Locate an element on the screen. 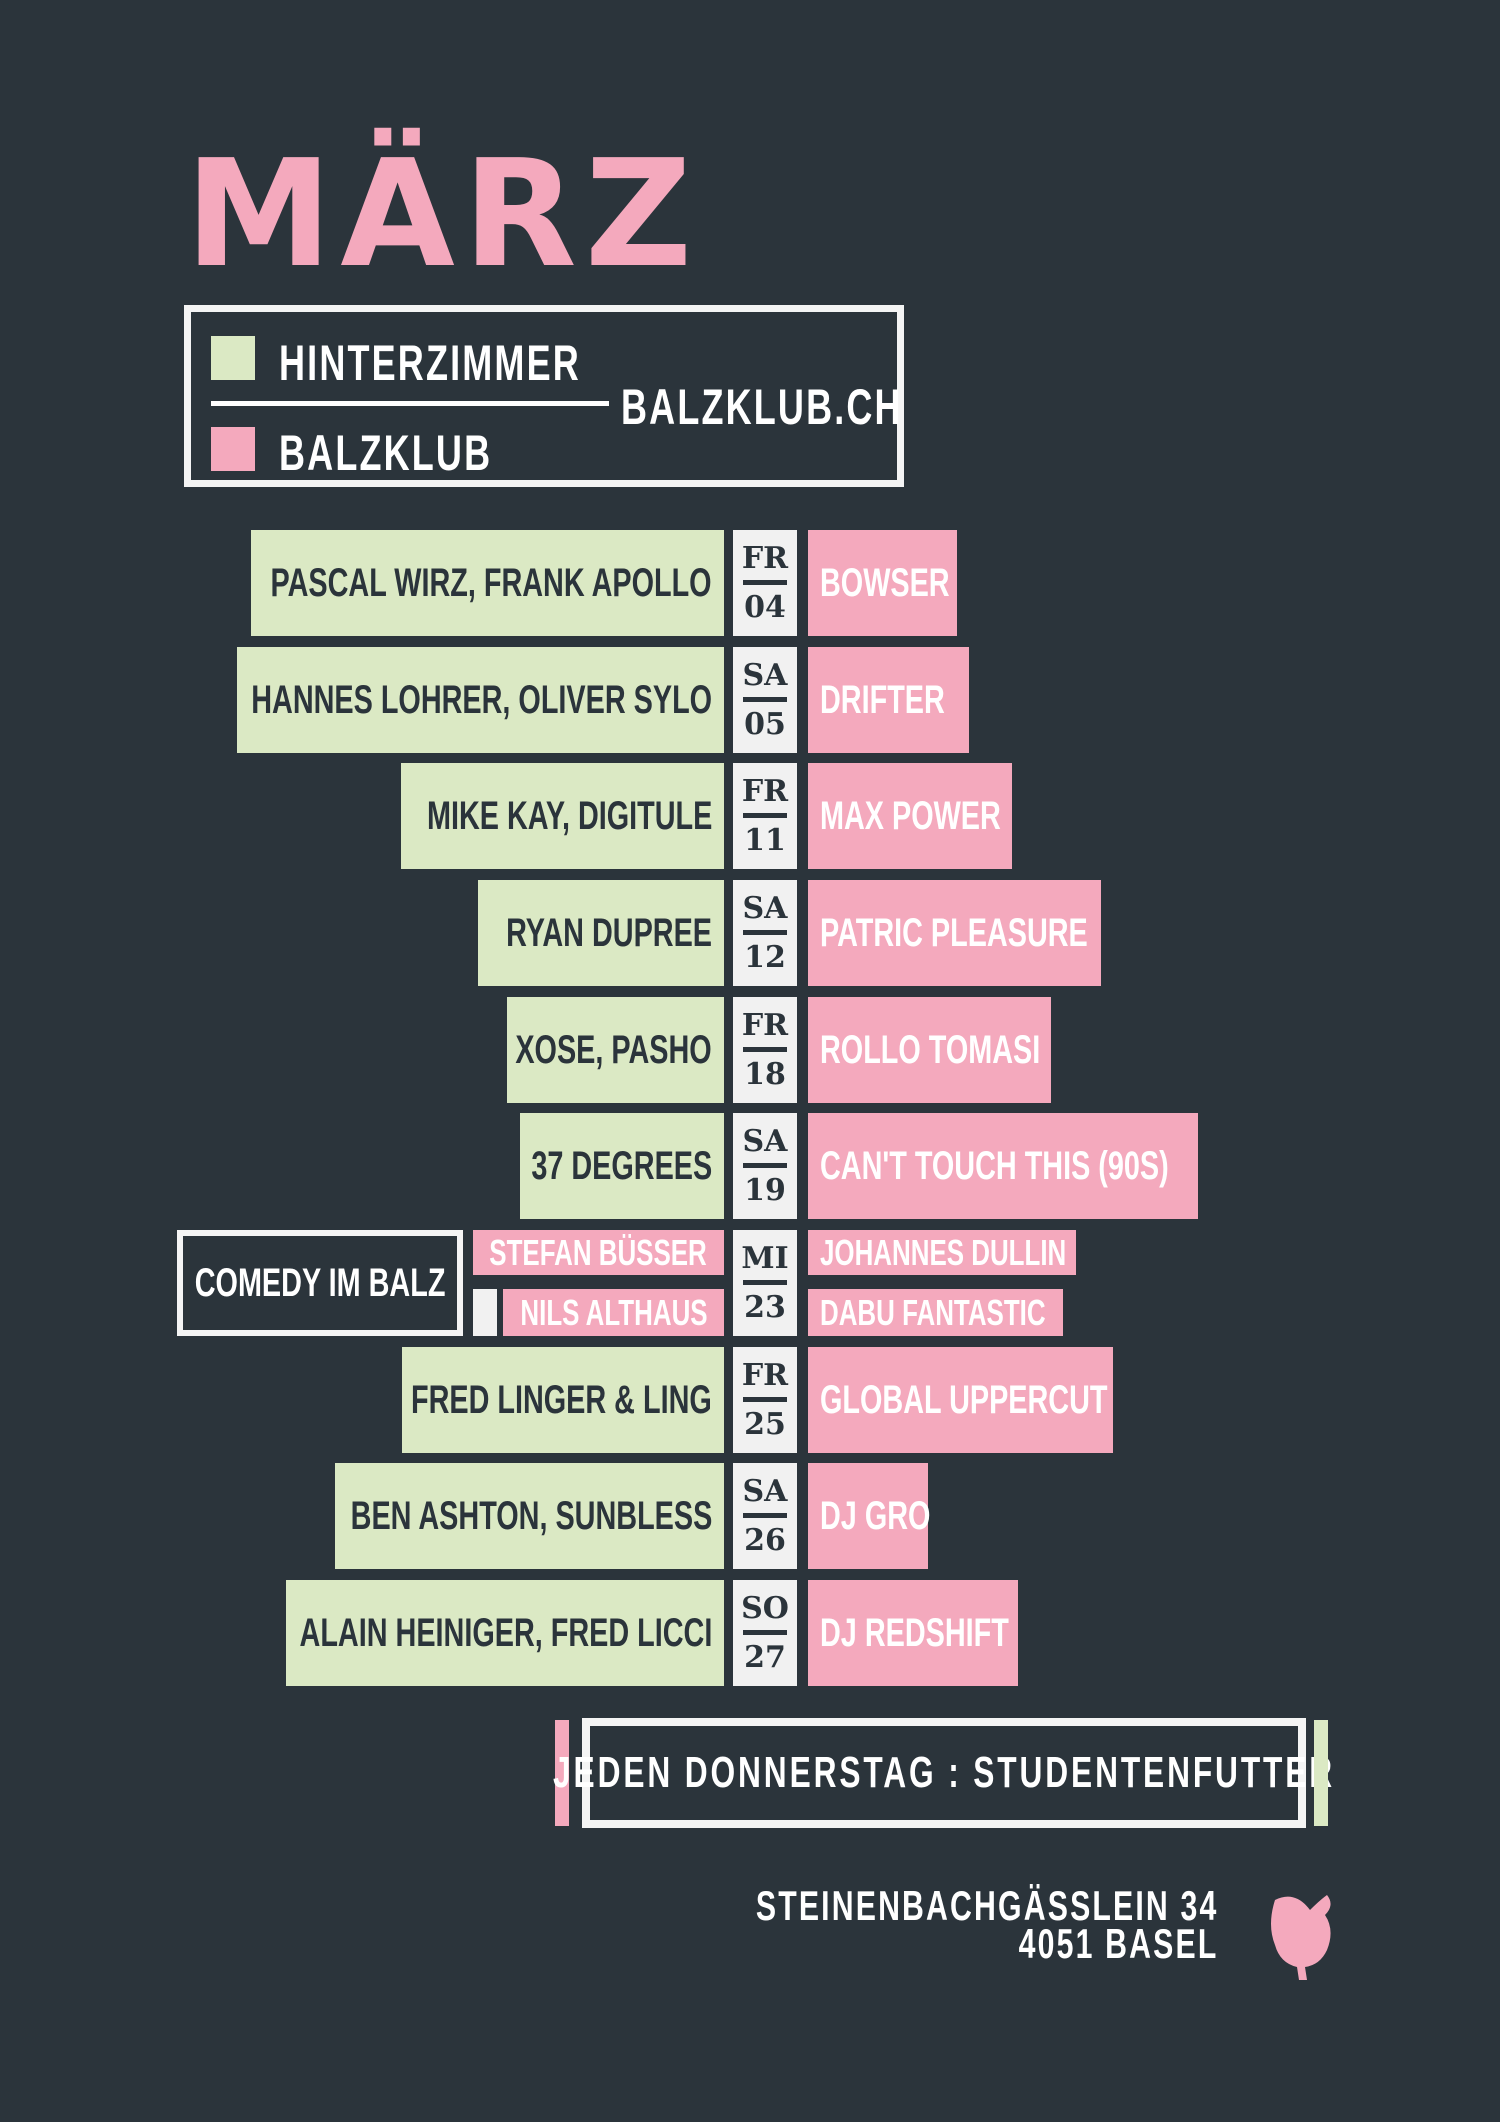  balzklub-act: ROLLO TOMASI is located at coordinates (929, 1050).